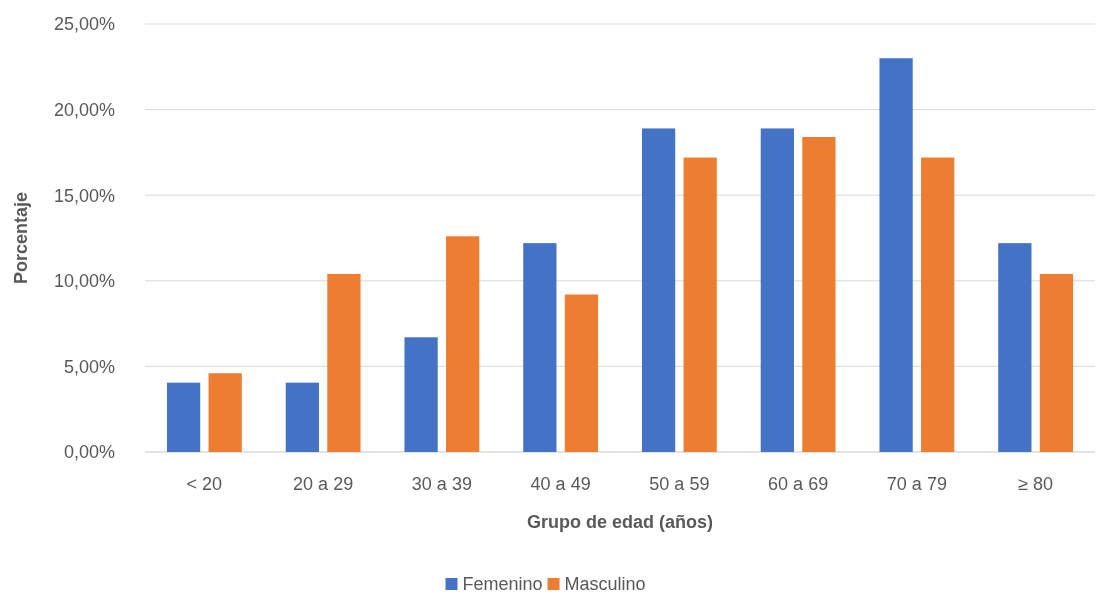  Describe the element at coordinates (84, 195) in the screenshot. I see `y-tick-label: 15,00%` at that location.